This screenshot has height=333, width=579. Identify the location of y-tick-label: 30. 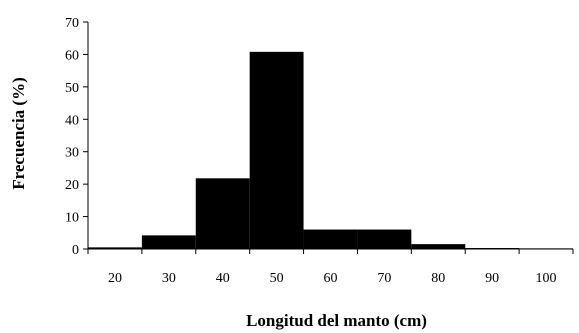
(72, 153).